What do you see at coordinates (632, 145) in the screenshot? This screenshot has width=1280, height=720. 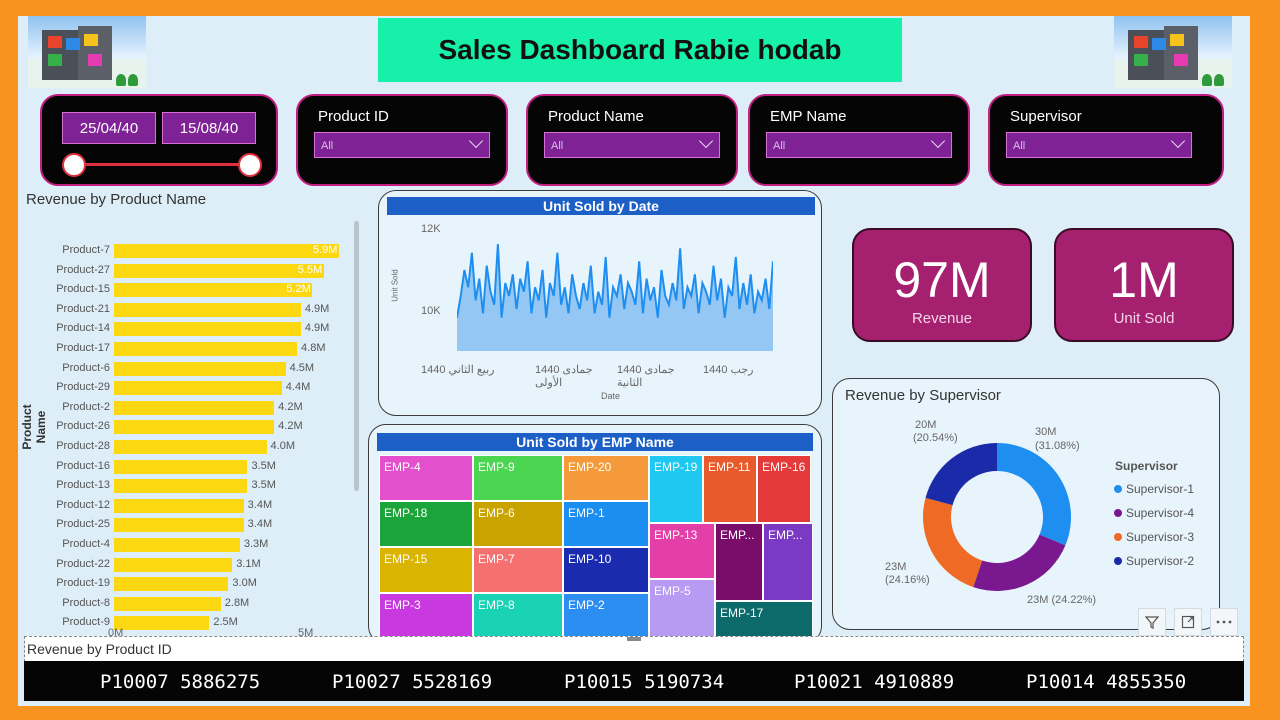 I see `product-name-dropdown: All` at bounding box center [632, 145].